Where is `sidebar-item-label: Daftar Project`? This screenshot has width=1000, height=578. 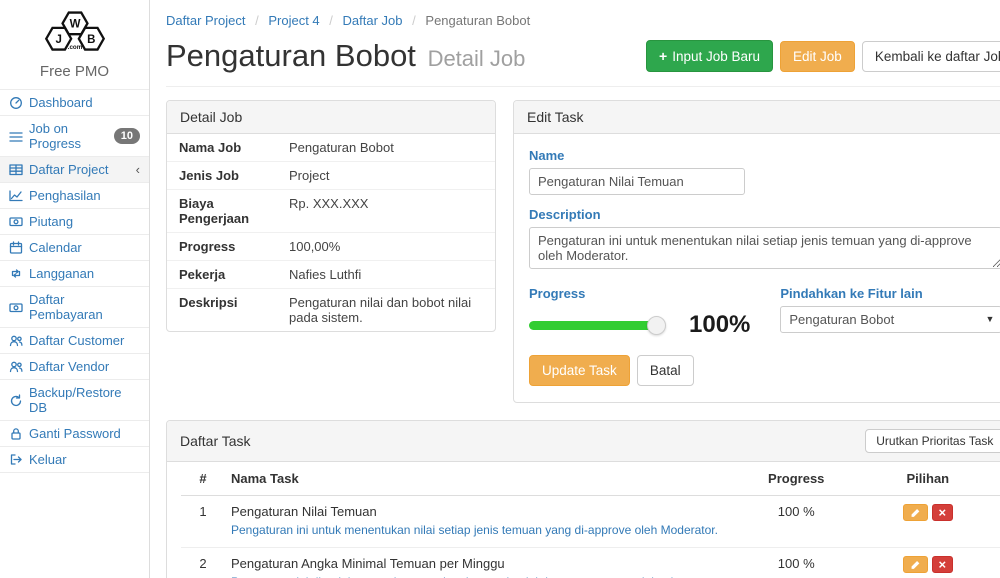 sidebar-item-label: Daftar Project is located at coordinates (69, 169).